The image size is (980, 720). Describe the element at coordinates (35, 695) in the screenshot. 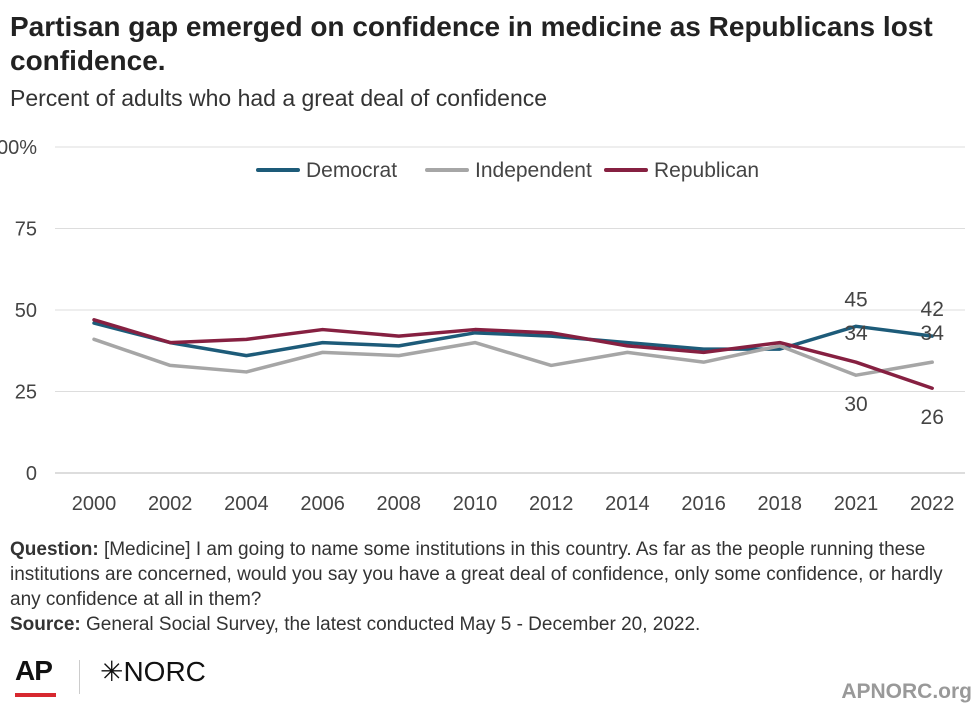

I see `ap-logo-underline` at that location.